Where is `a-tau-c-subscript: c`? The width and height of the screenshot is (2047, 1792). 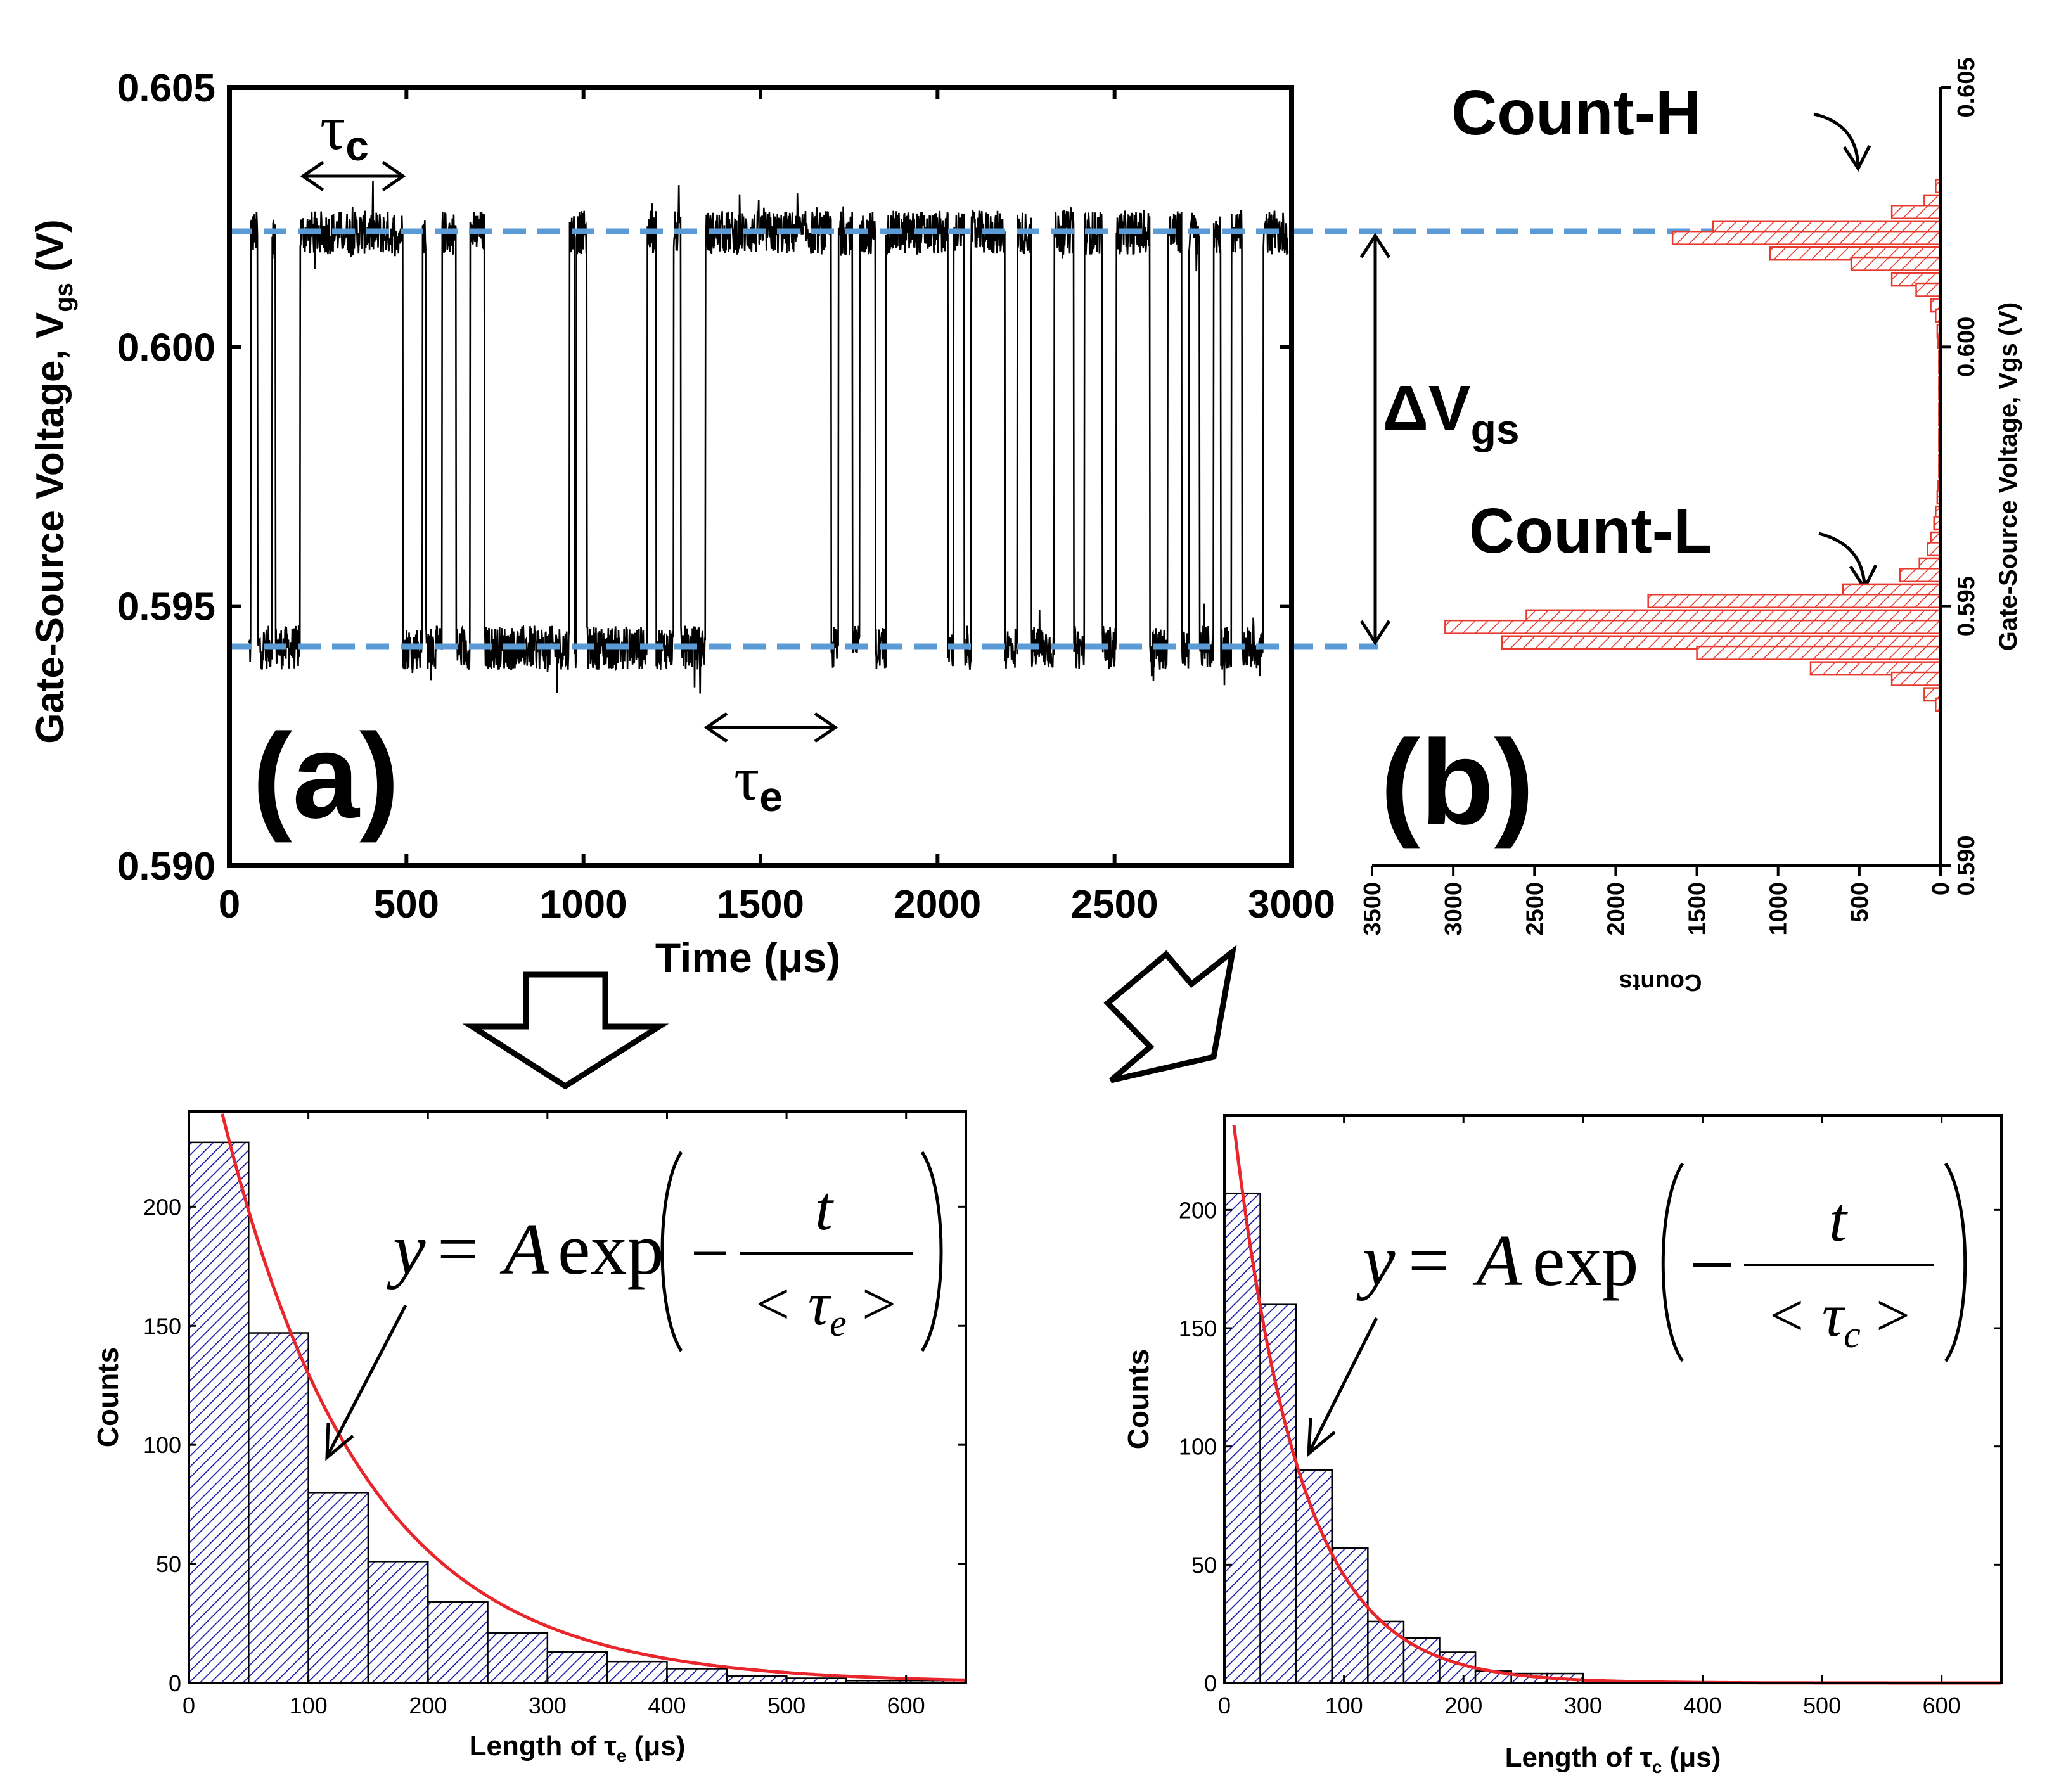 a-tau-c-subscript: c is located at coordinates (357, 145).